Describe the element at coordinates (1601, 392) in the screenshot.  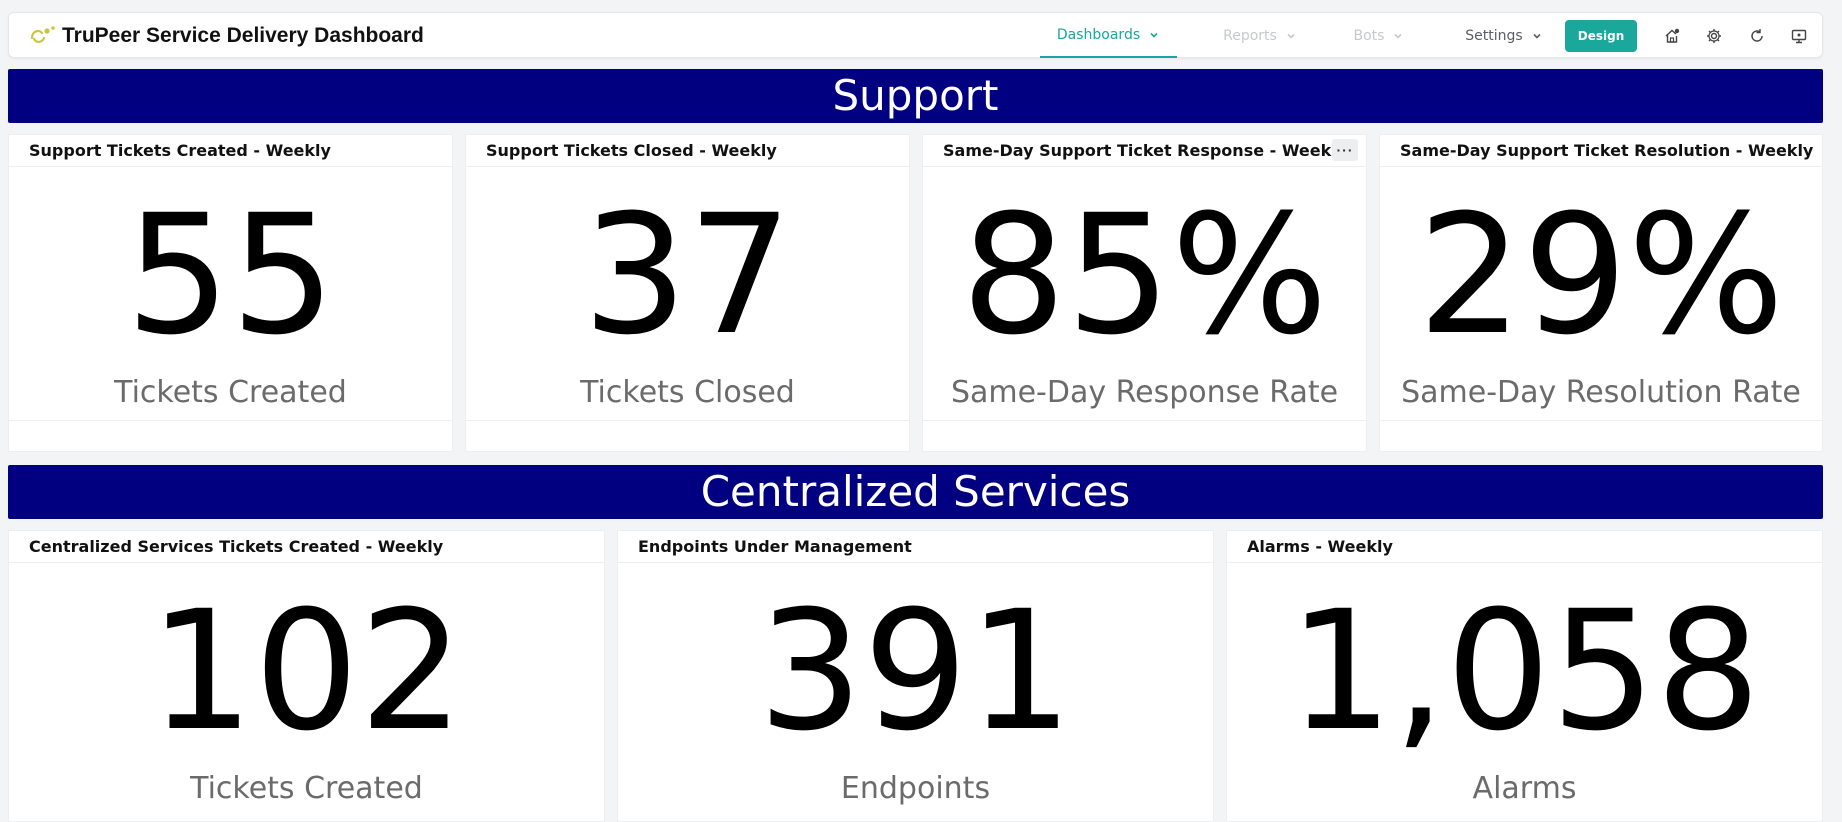
I see `metric-label: Same-Day Resolution Rate` at that location.